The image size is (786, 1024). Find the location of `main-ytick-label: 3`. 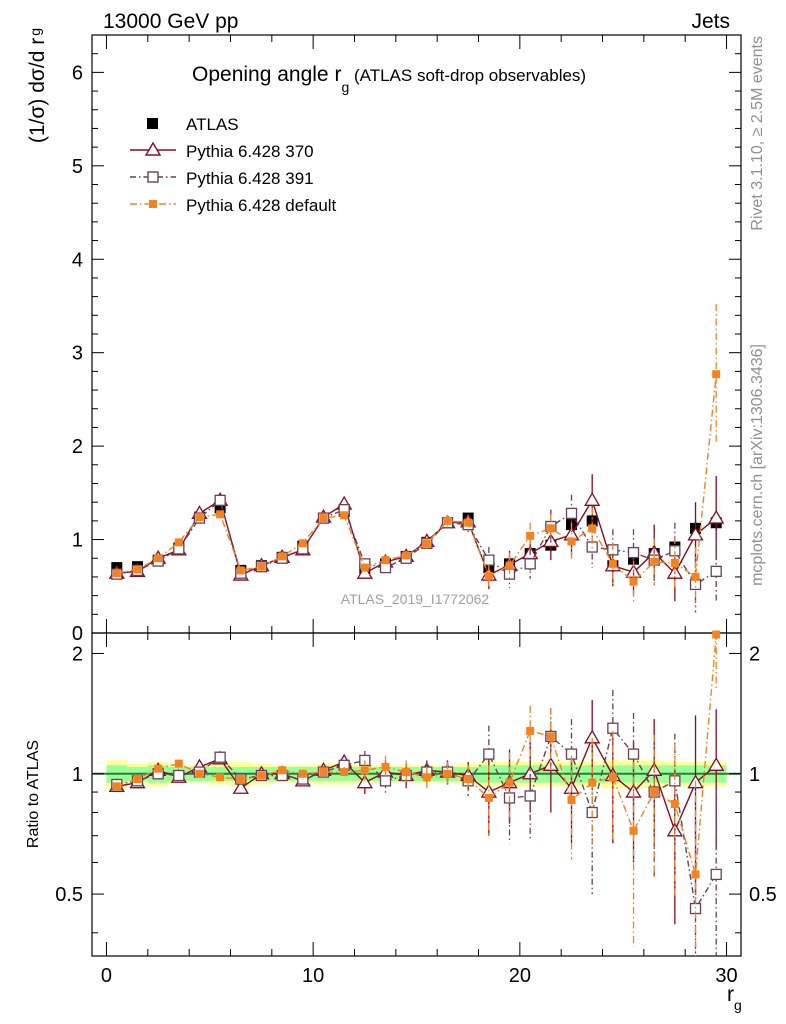

main-ytick-label: 3 is located at coordinates (77, 354).